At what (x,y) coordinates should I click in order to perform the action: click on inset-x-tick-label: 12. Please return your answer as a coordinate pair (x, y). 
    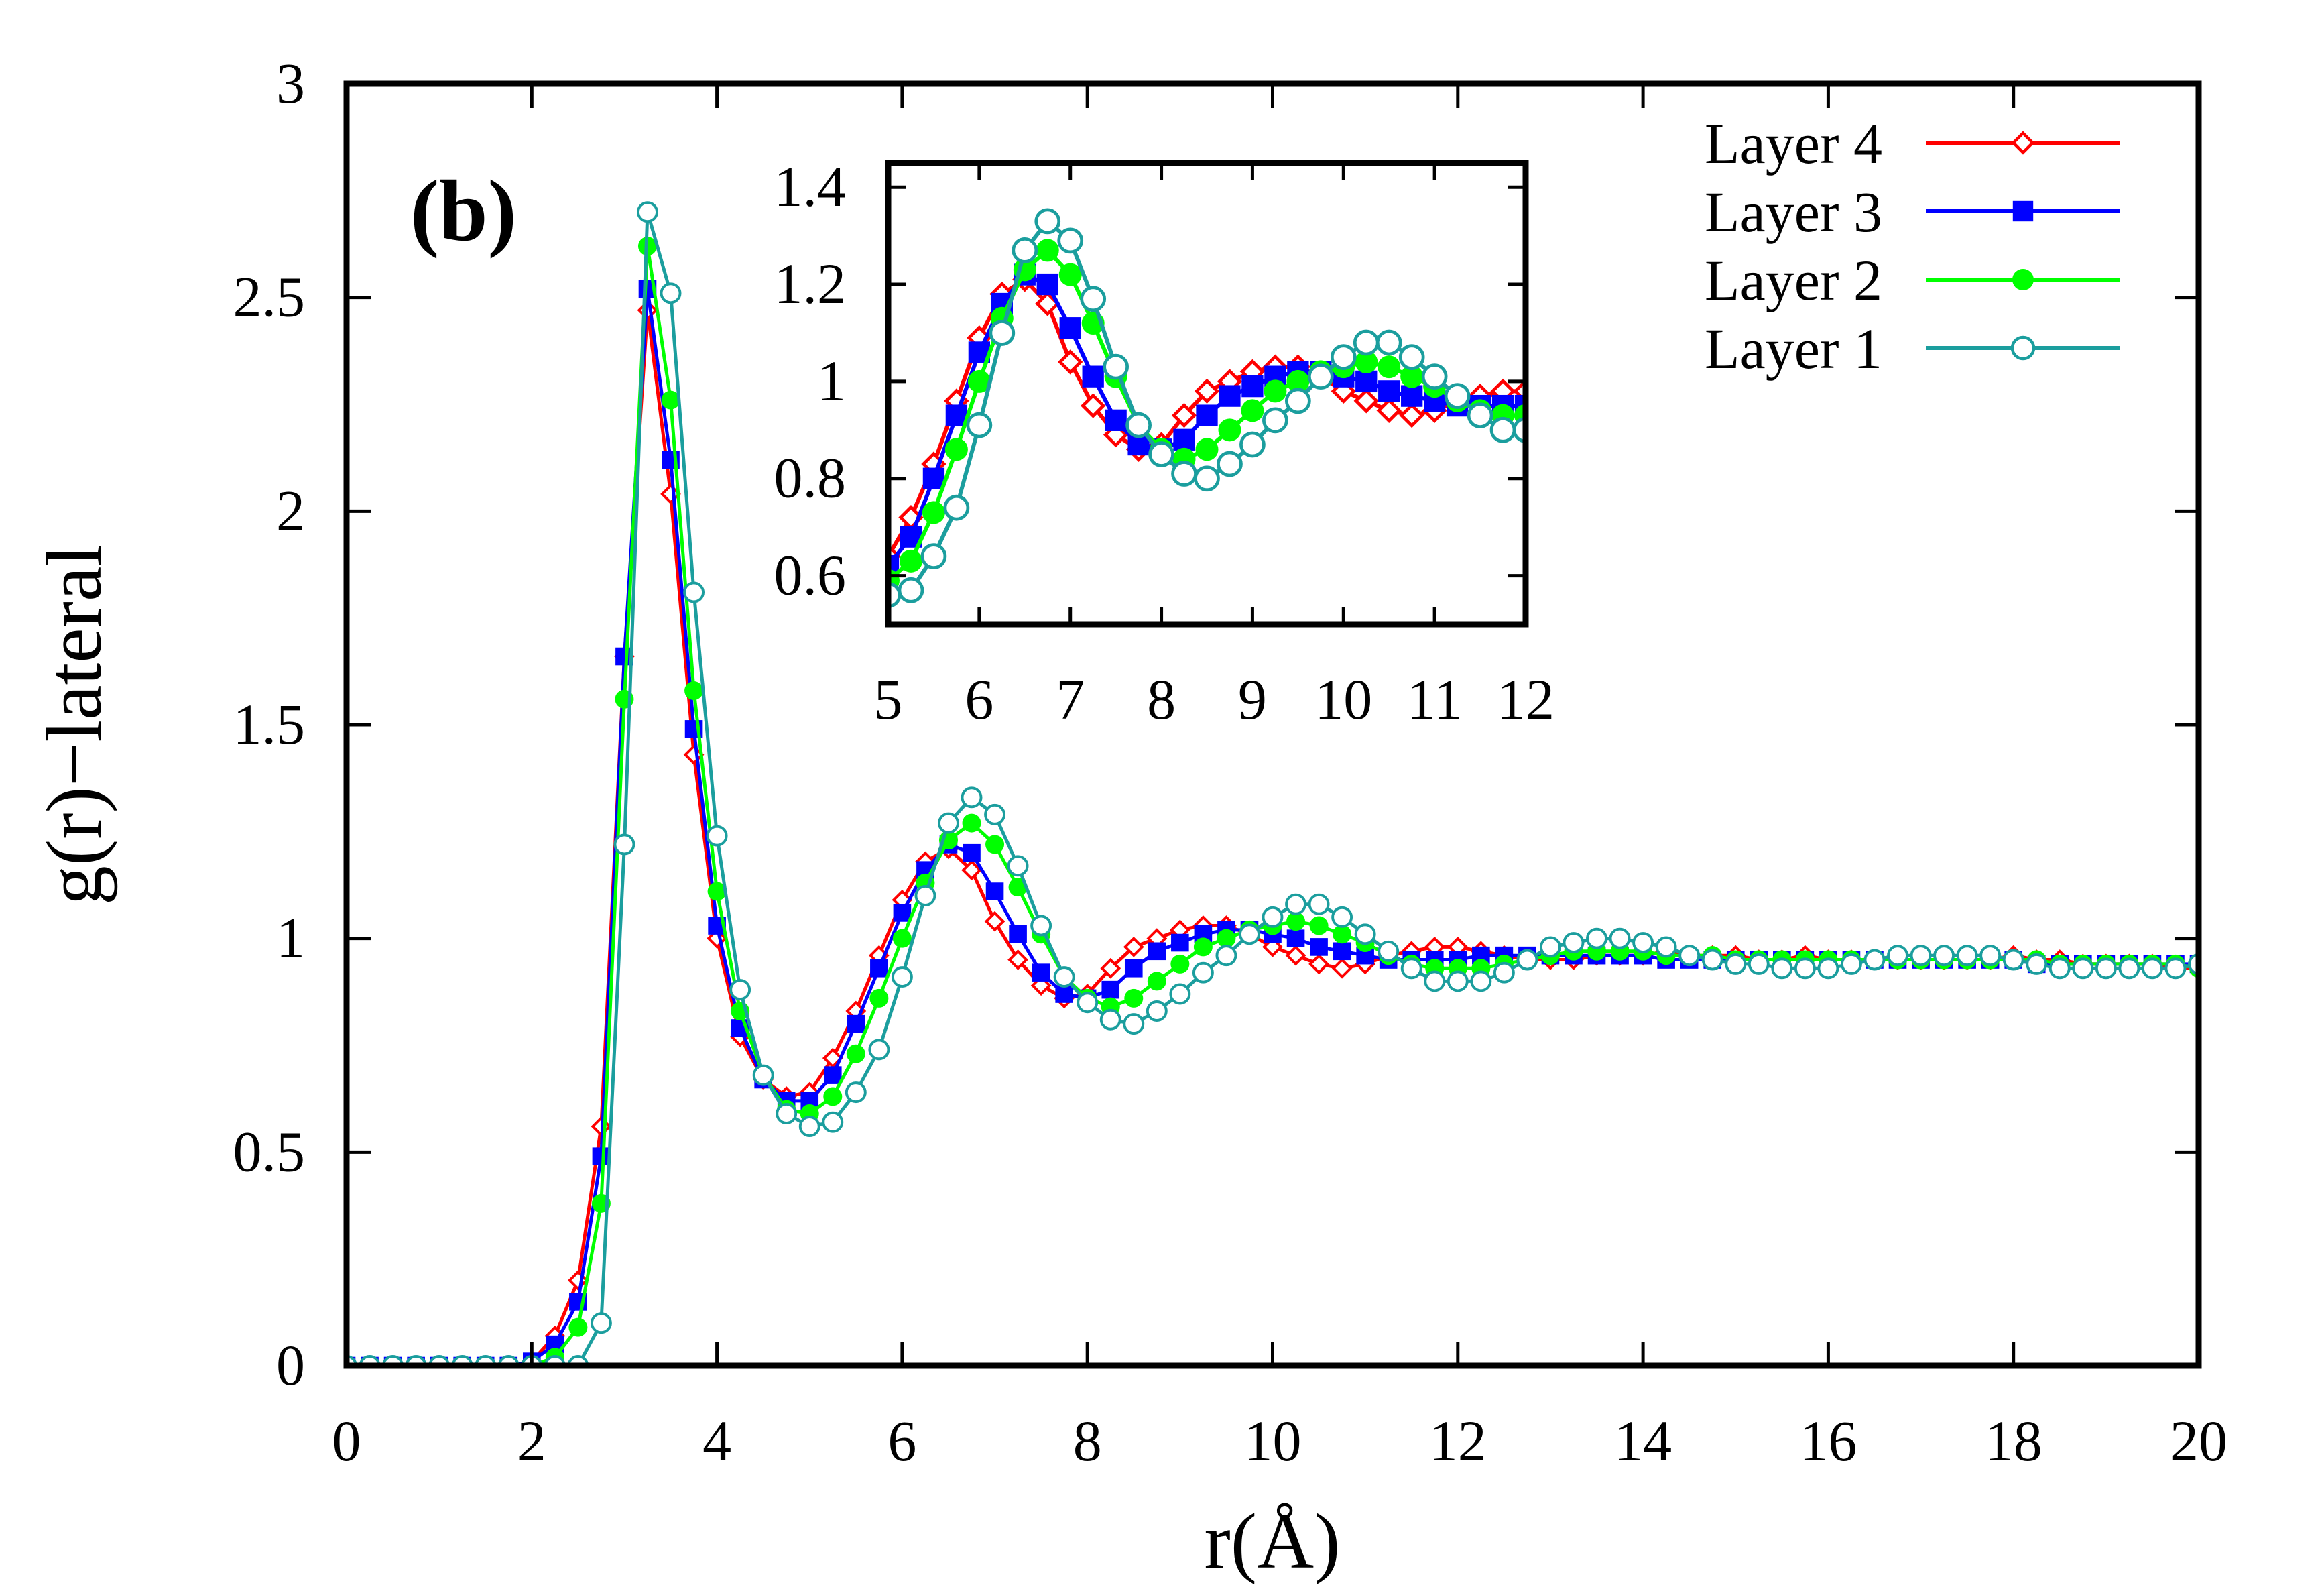
    Looking at the image, I should click on (1525, 699).